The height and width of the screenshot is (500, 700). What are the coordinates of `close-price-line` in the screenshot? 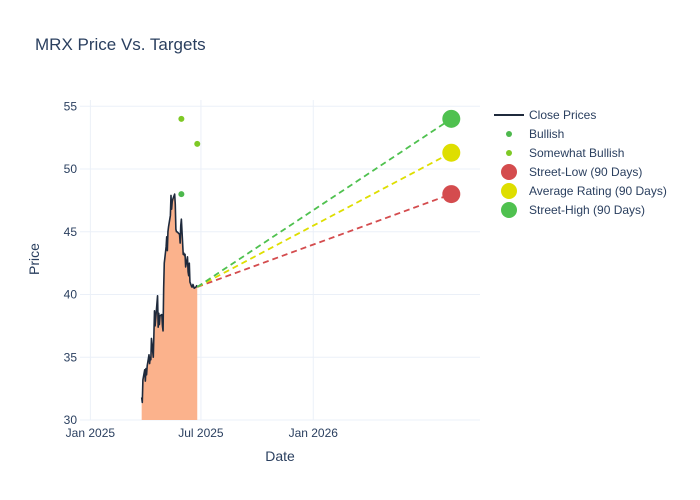 It's located at (169, 298).